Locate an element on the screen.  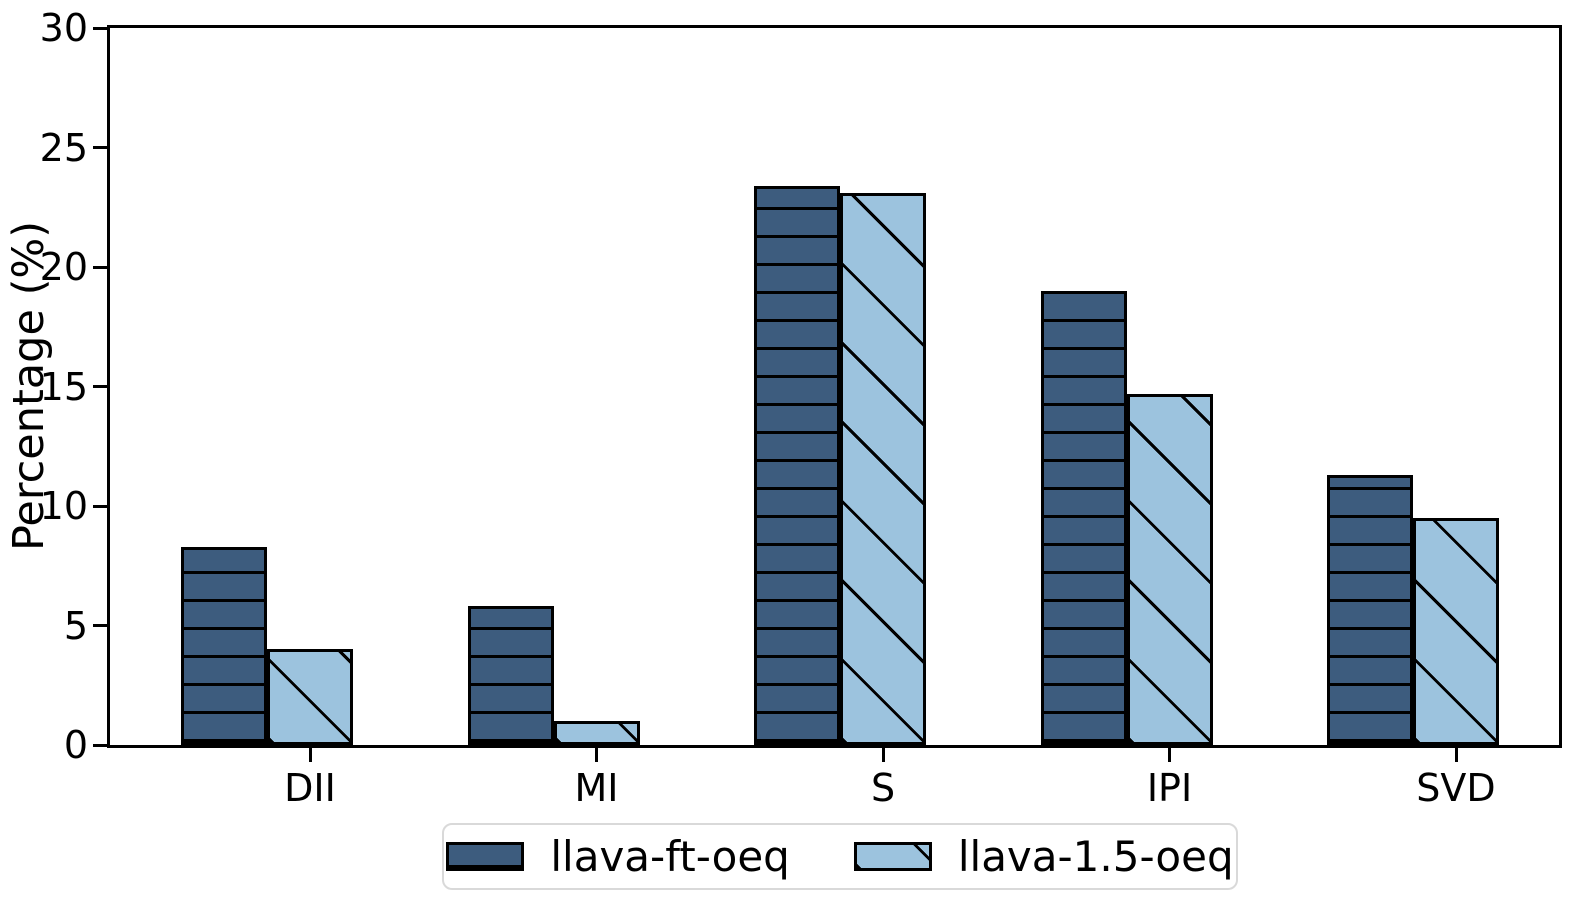
y-tick-label-5: 5 is located at coordinates (75, 625).